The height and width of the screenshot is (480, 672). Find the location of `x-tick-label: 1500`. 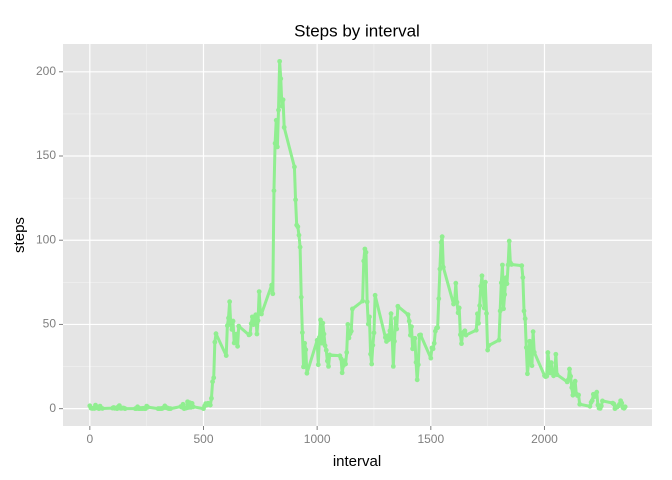

x-tick-label: 1500 is located at coordinates (430, 439).